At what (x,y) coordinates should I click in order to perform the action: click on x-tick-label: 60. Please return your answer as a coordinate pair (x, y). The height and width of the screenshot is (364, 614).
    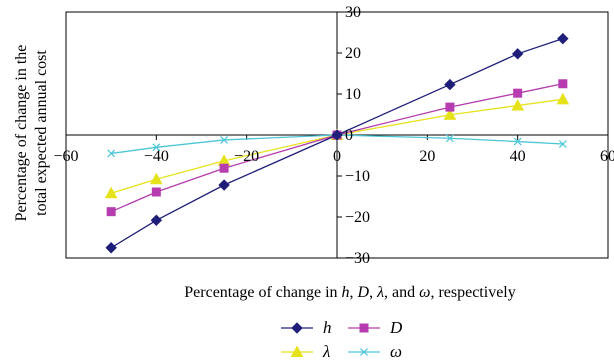
    Looking at the image, I should click on (607, 156).